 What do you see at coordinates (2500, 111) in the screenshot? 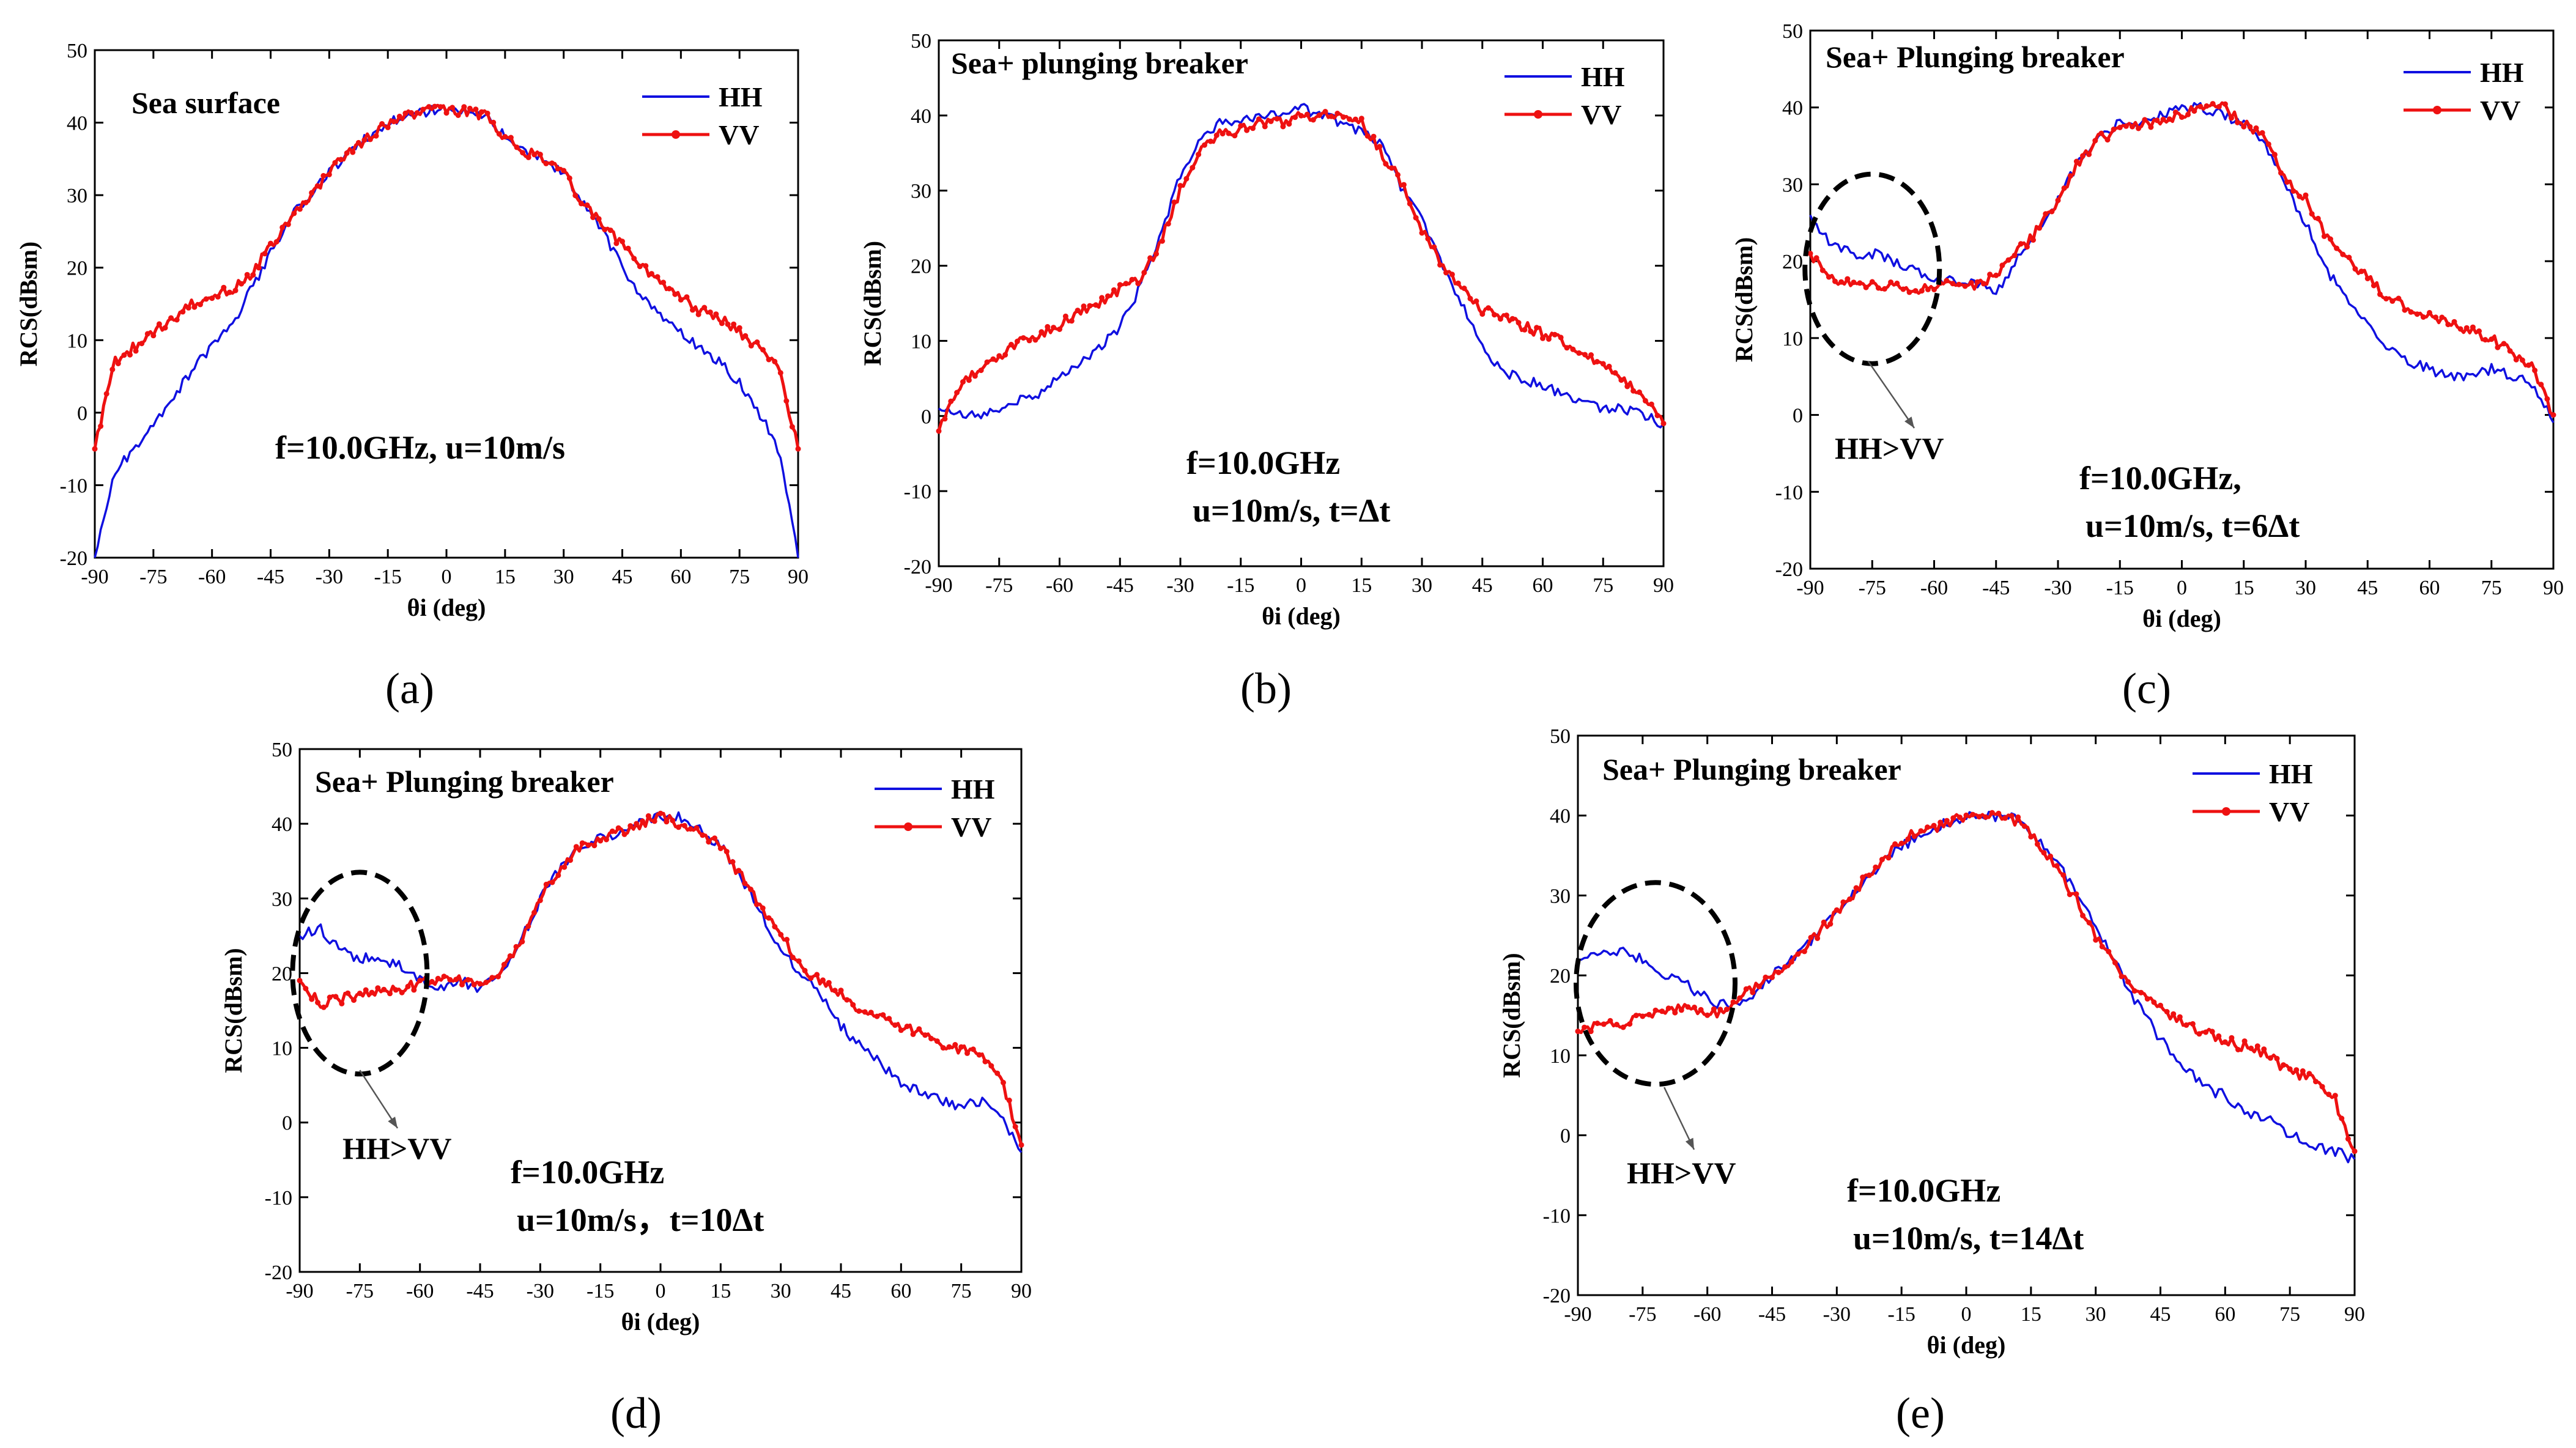
I see `legend-label-vv: VV` at bounding box center [2500, 111].